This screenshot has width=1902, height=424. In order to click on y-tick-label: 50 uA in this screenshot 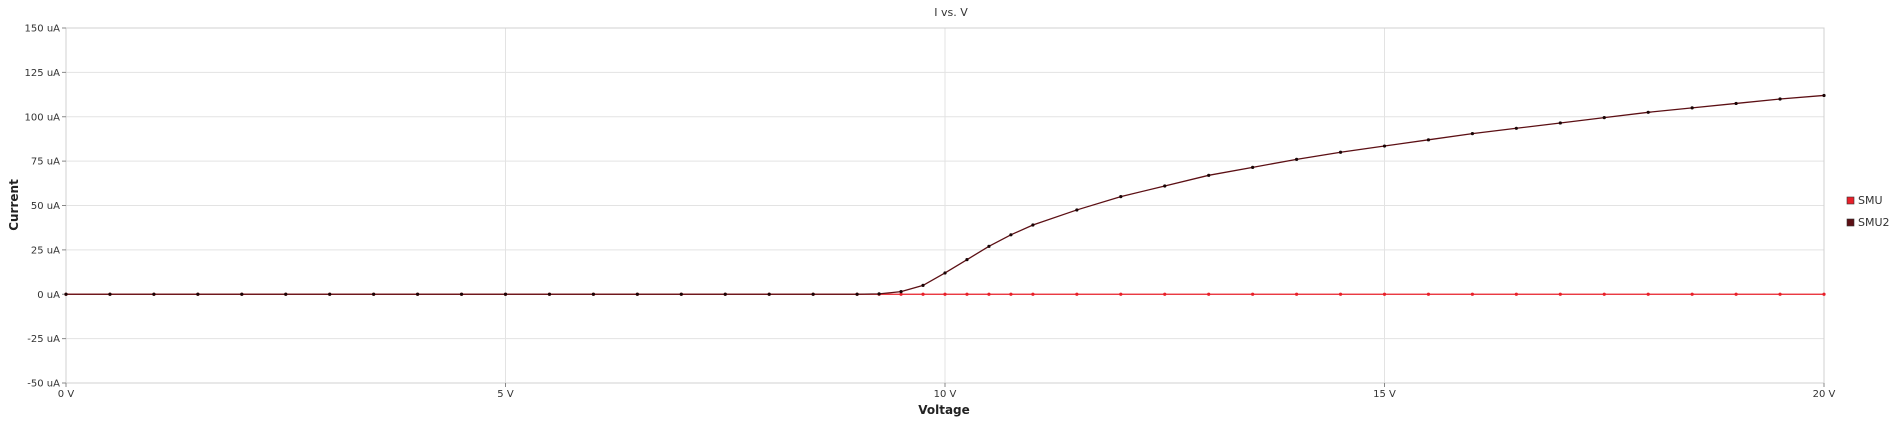, I will do `click(45, 206)`.